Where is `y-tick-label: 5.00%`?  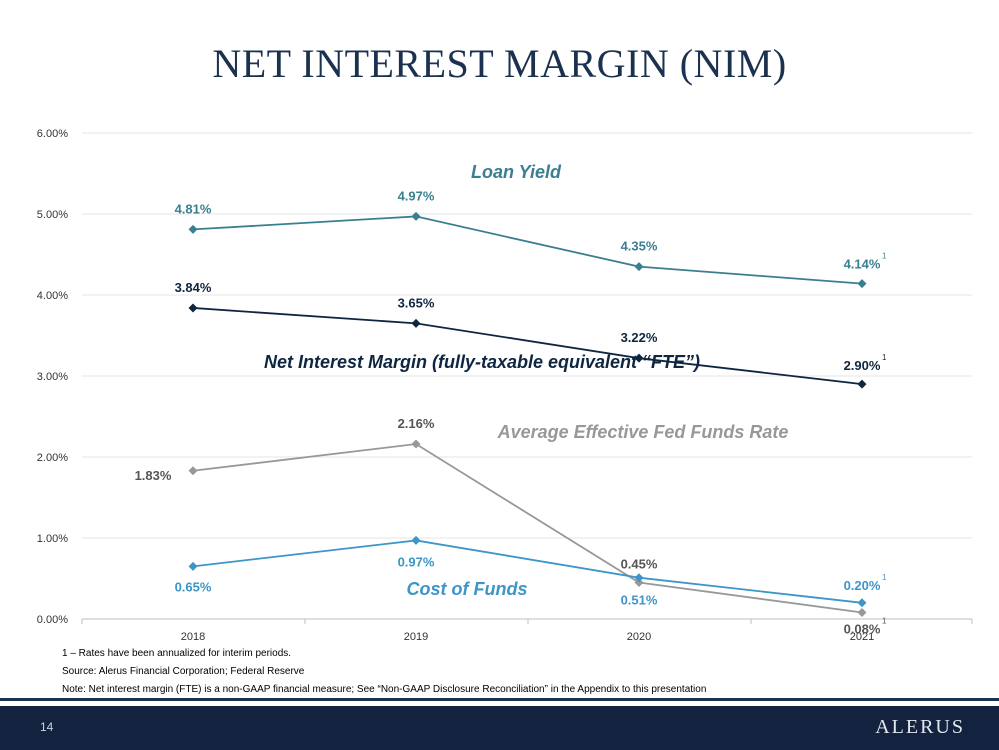
y-tick-label: 5.00% is located at coordinates (52, 215).